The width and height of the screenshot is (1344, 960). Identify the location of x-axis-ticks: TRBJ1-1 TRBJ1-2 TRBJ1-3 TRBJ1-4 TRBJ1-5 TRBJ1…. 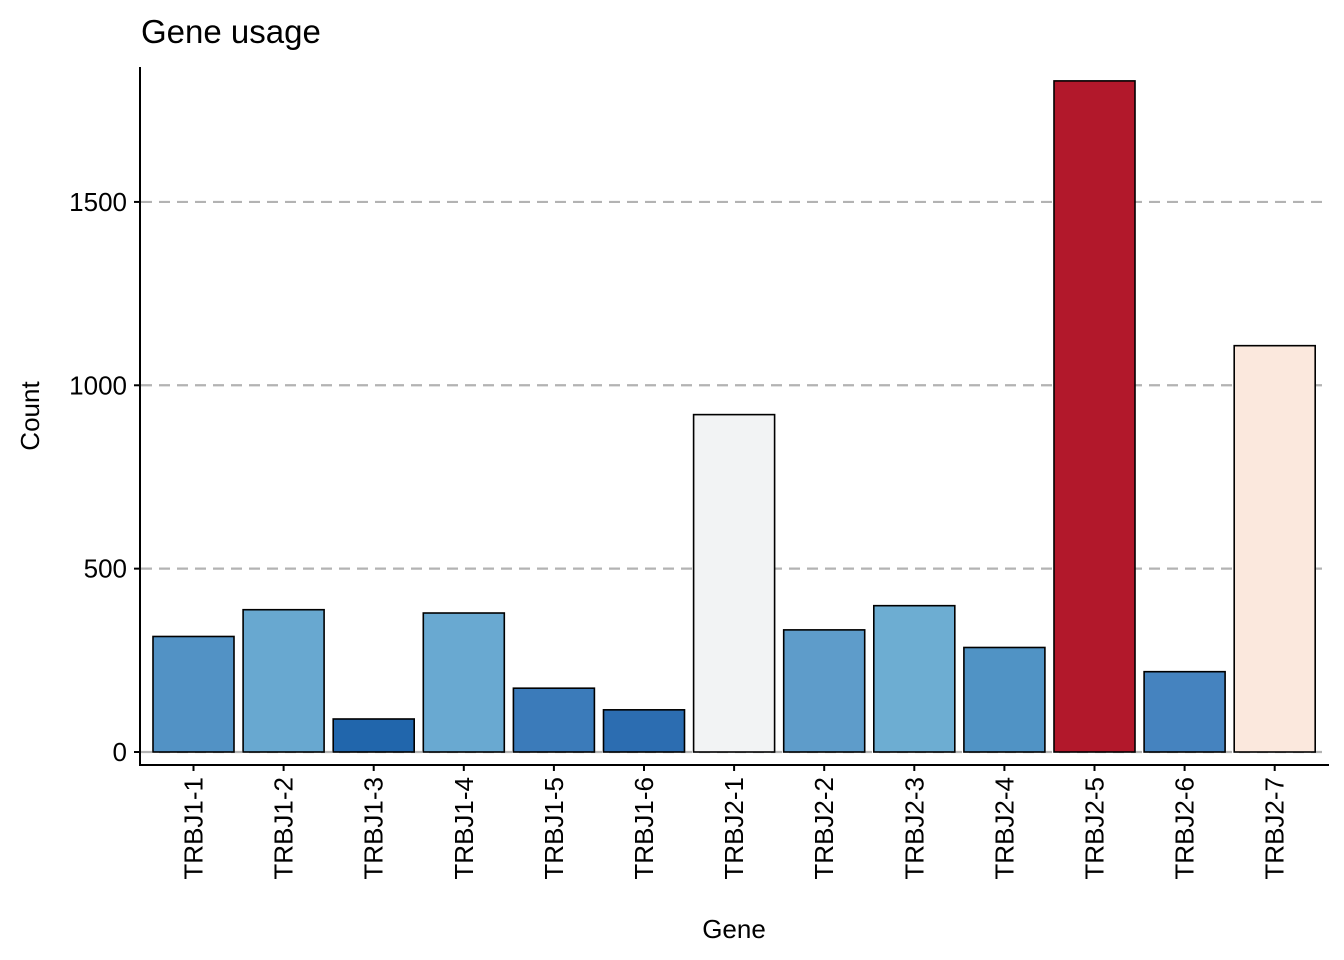
(734, 822).